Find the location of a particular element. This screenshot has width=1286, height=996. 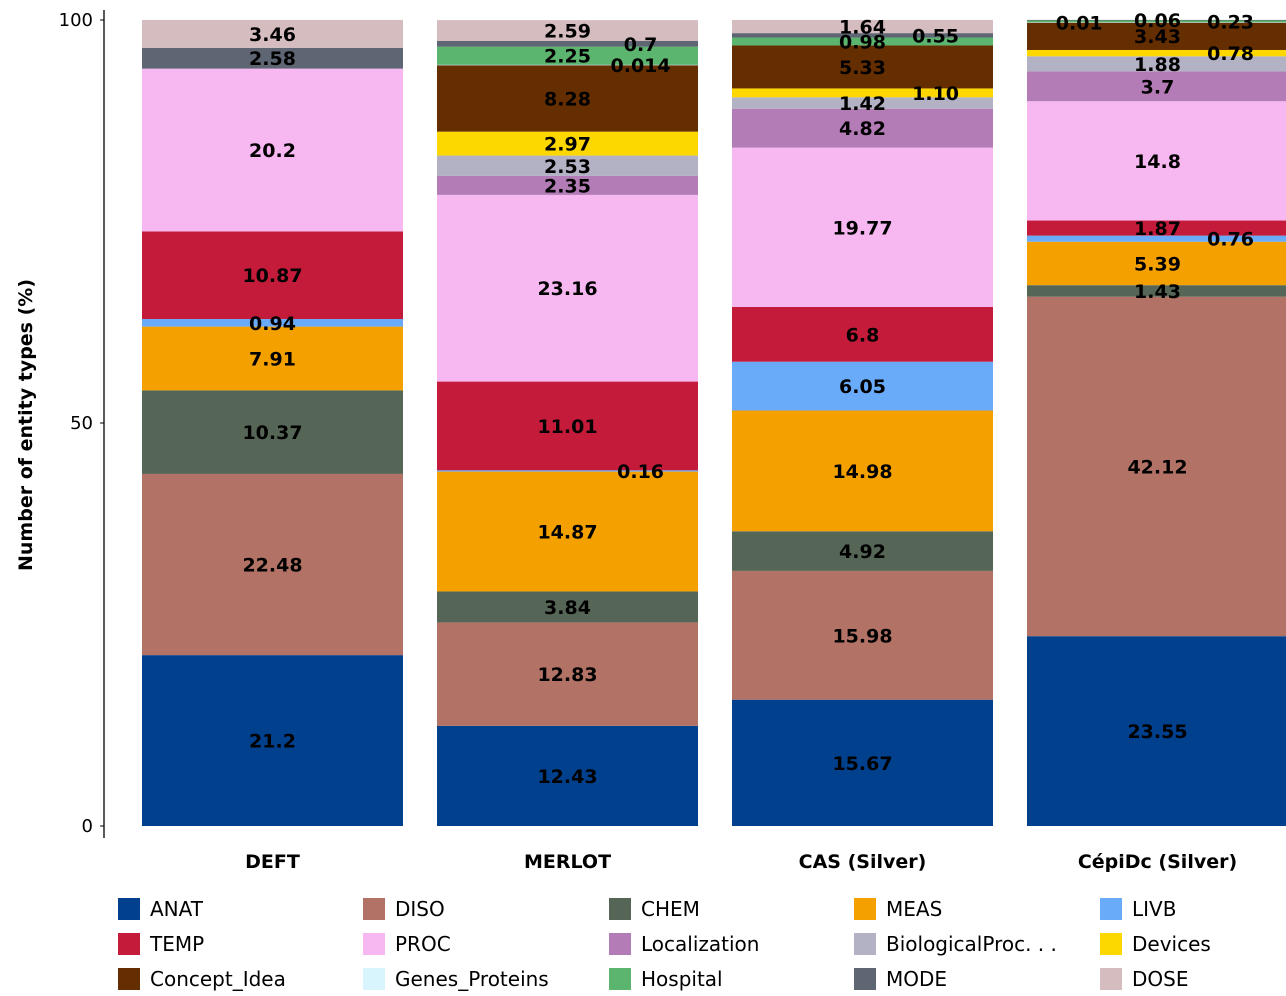

value-label: 2.97 is located at coordinates (567, 145).